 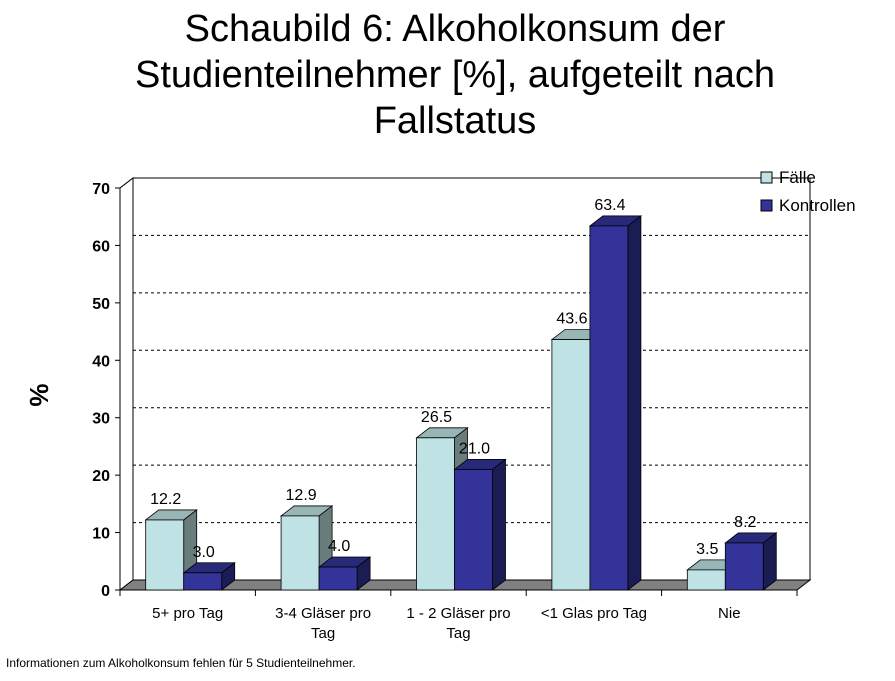 What do you see at coordinates (323, 613) in the screenshot?
I see `x-tick-label: 3-4 Gläser pro` at bounding box center [323, 613].